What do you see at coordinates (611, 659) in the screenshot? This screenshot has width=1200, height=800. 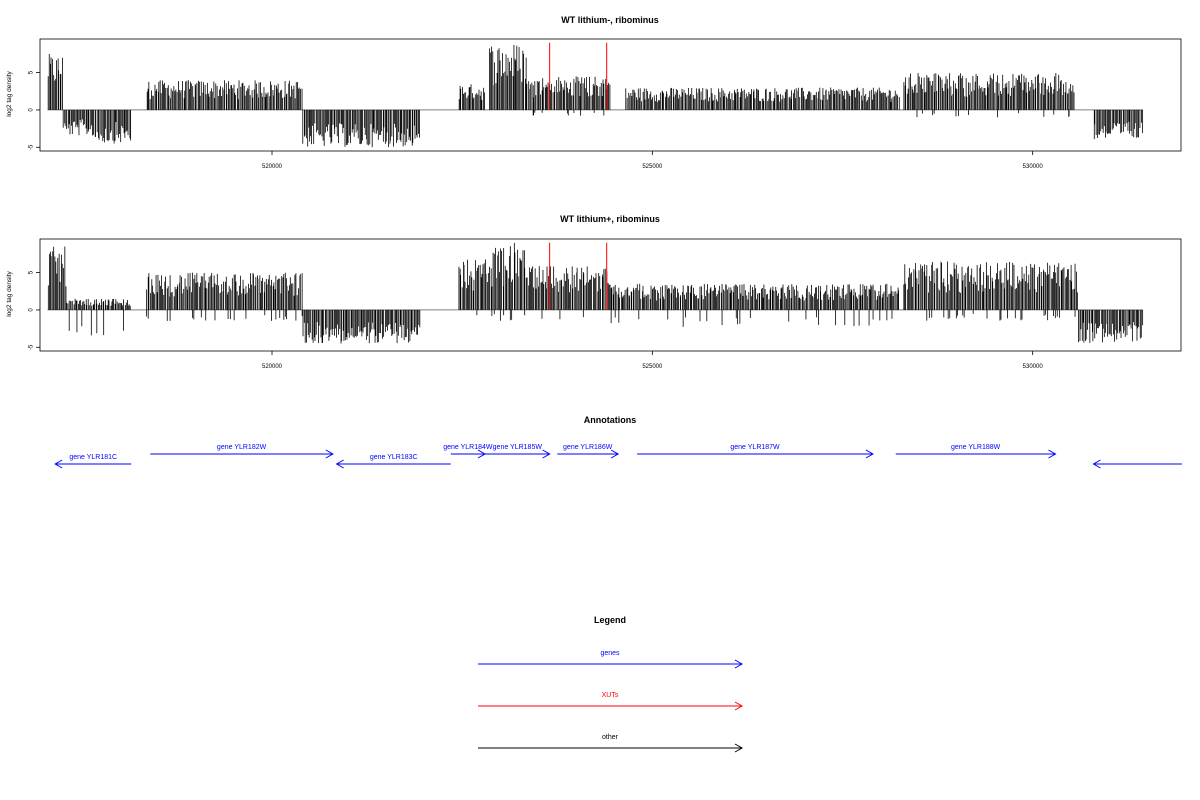 I see `legend-item: genes` at bounding box center [611, 659].